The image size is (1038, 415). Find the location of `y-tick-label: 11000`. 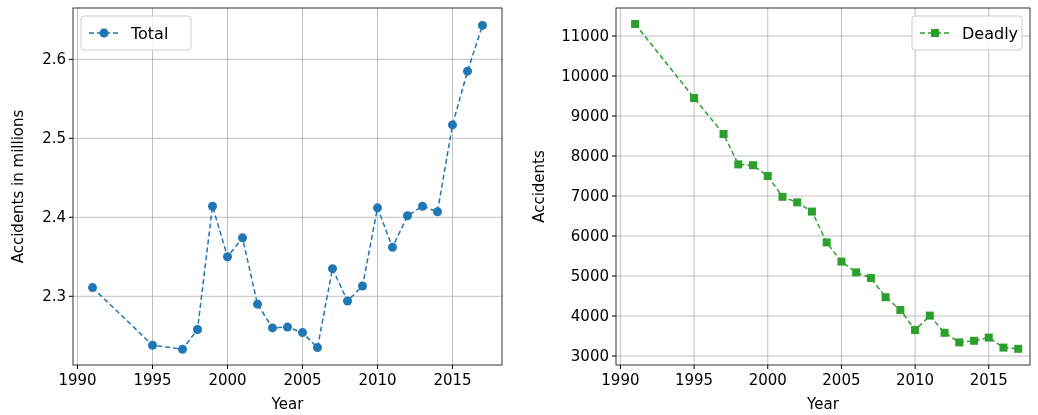

y-tick-label: 11000 is located at coordinates (585, 36).